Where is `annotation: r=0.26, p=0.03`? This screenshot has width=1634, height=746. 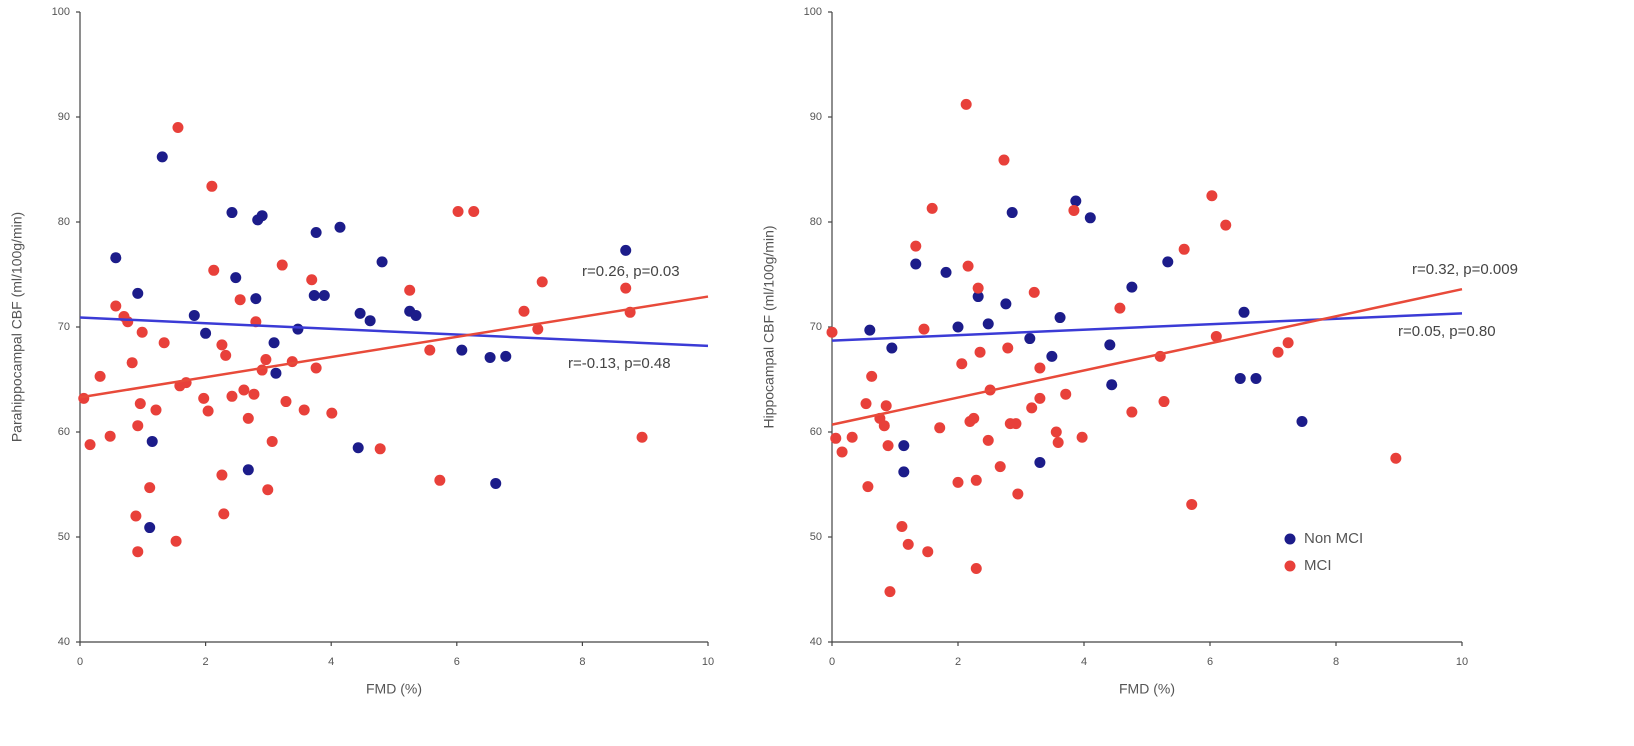 annotation: r=0.26, p=0.03 is located at coordinates (631, 271).